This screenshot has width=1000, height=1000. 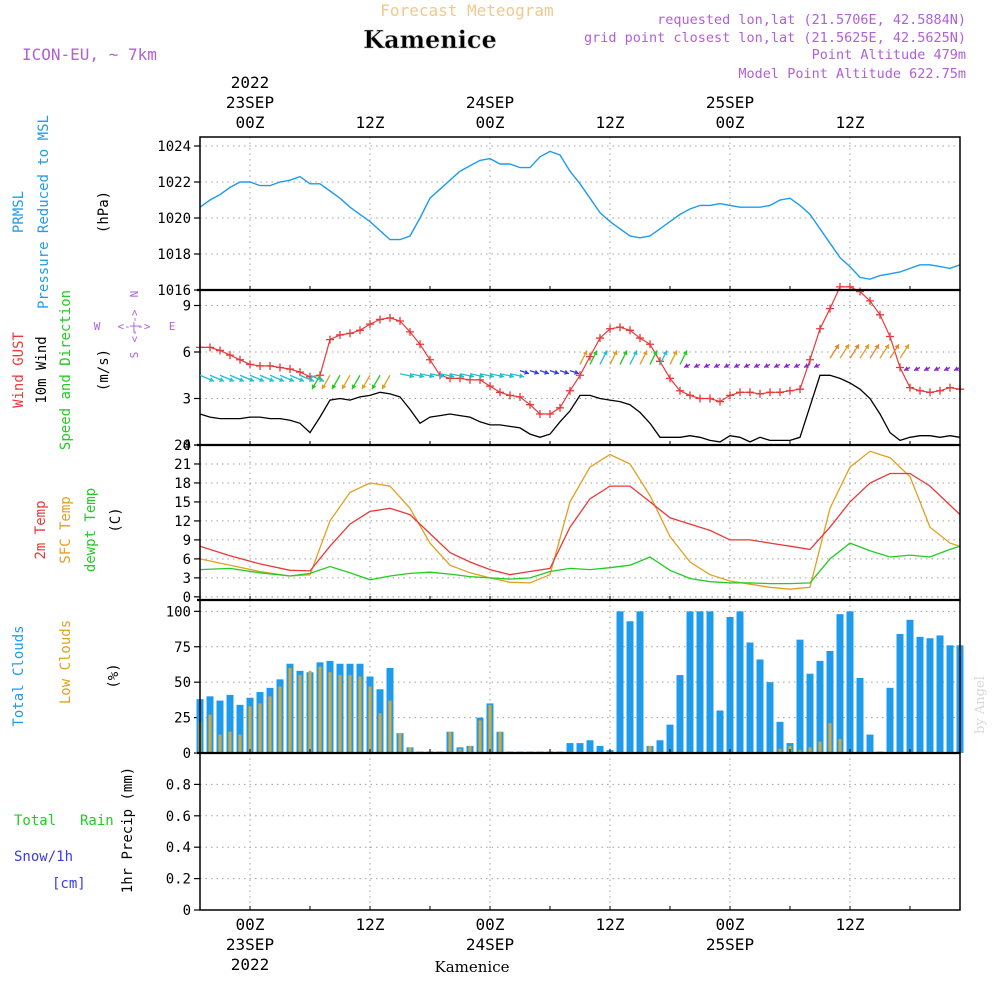 What do you see at coordinates (580, 563) in the screenshot?
I see `dewpoint-line` at bounding box center [580, 563].